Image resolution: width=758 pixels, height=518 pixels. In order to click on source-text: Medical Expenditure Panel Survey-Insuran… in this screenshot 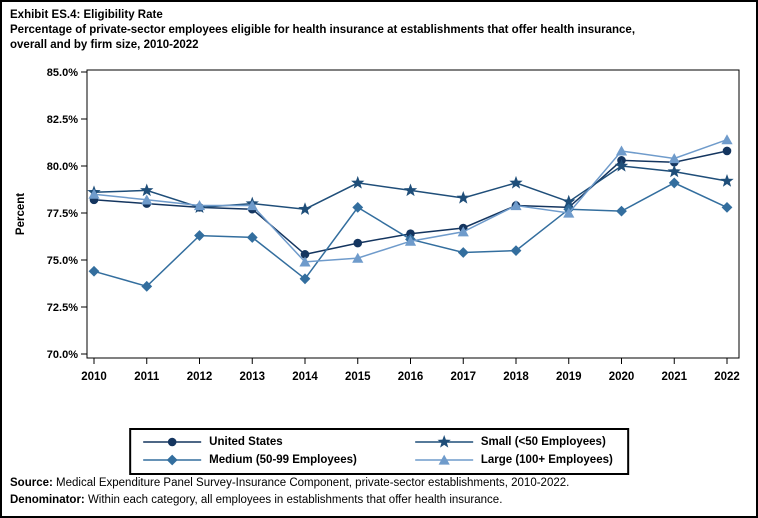, I will do `click(311, 483)`.